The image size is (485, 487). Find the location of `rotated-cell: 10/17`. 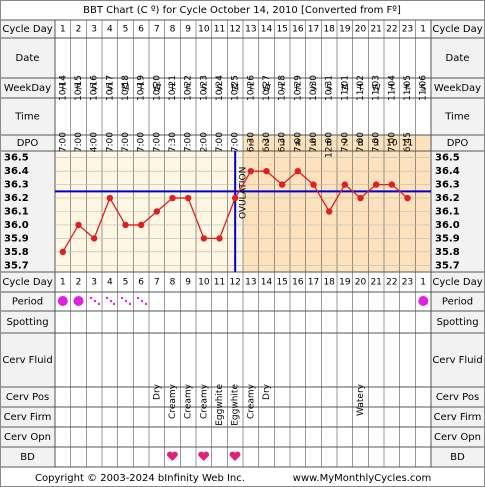

rotated-cell: 10/17 is located at coordinates (110, 88).